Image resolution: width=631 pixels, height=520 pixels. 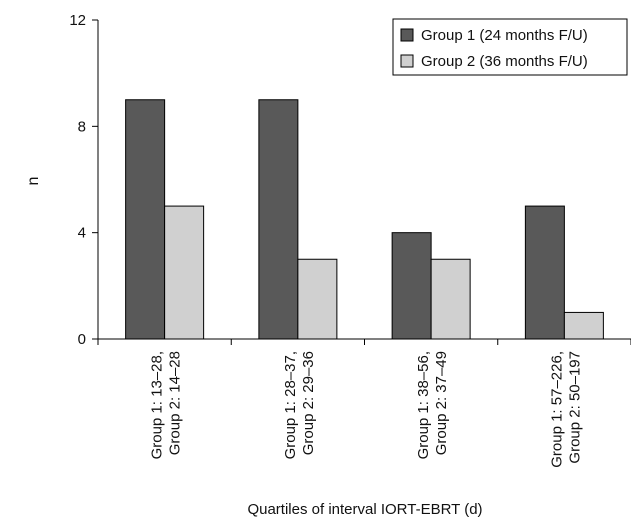 What do you see at coordinates (157, 405) in the screenshot?
I see `x-tick-label-line: Group 1: 13–28,` at bounding box center [157, 405].